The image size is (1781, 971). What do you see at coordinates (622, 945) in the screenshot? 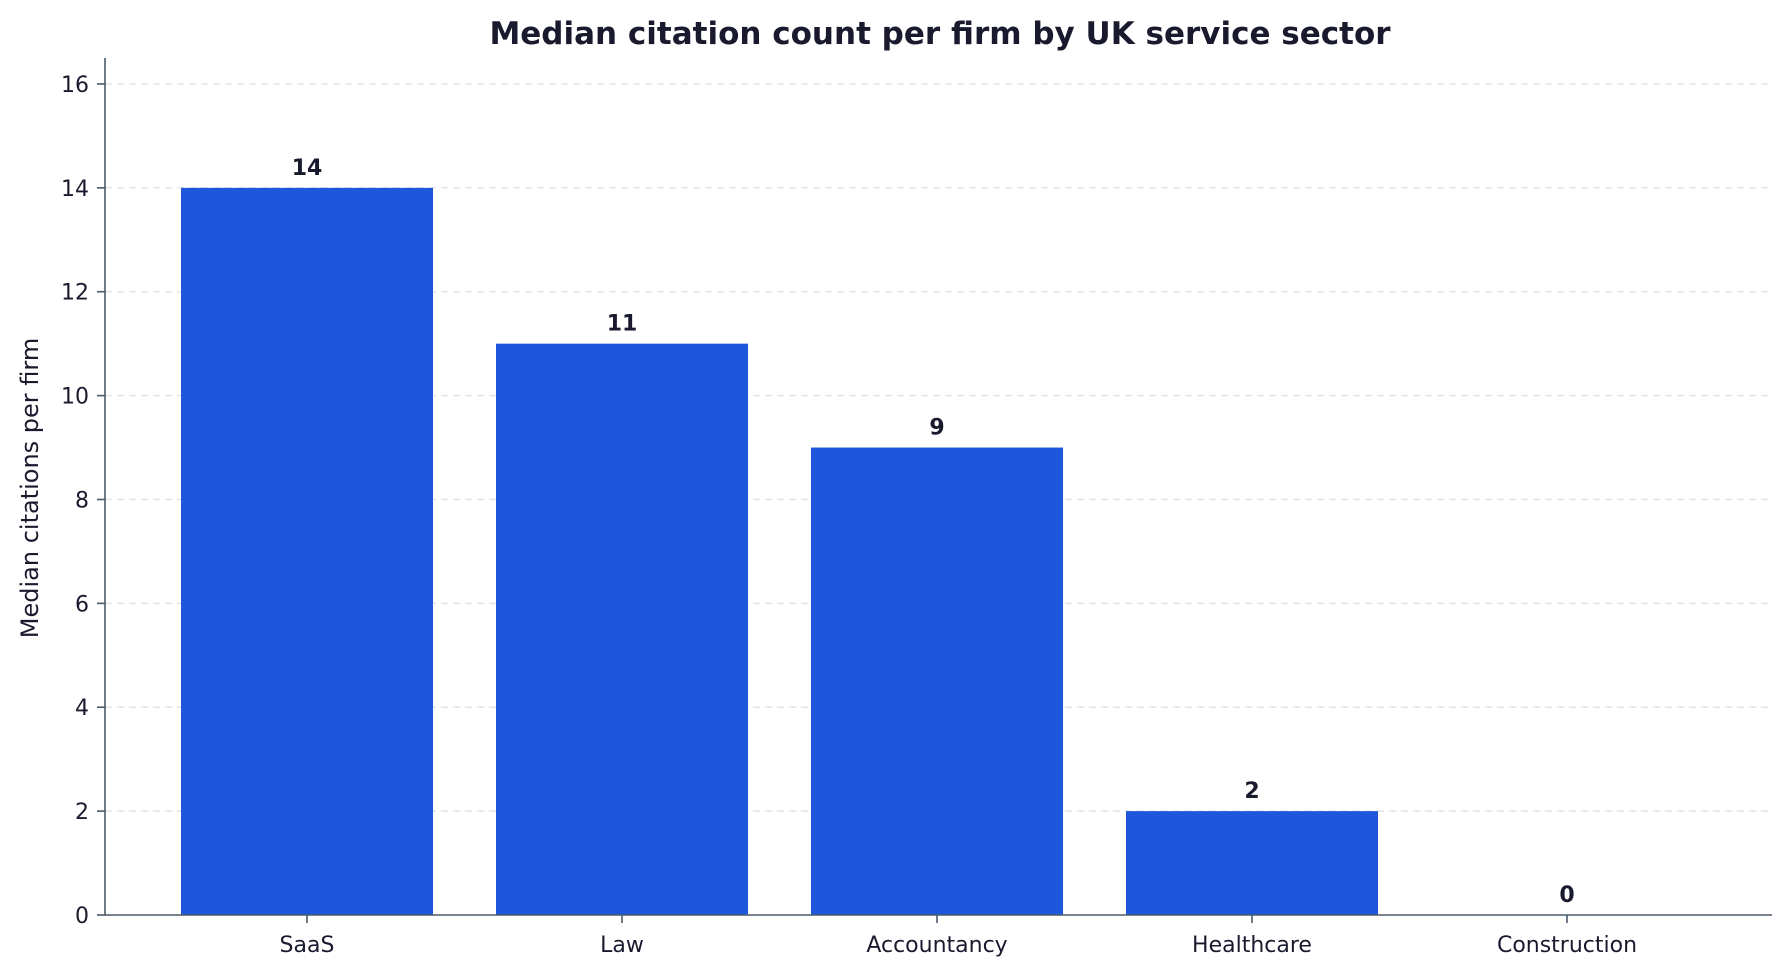
I see `x-tick-label: Law` at bounding box center [622, 945].